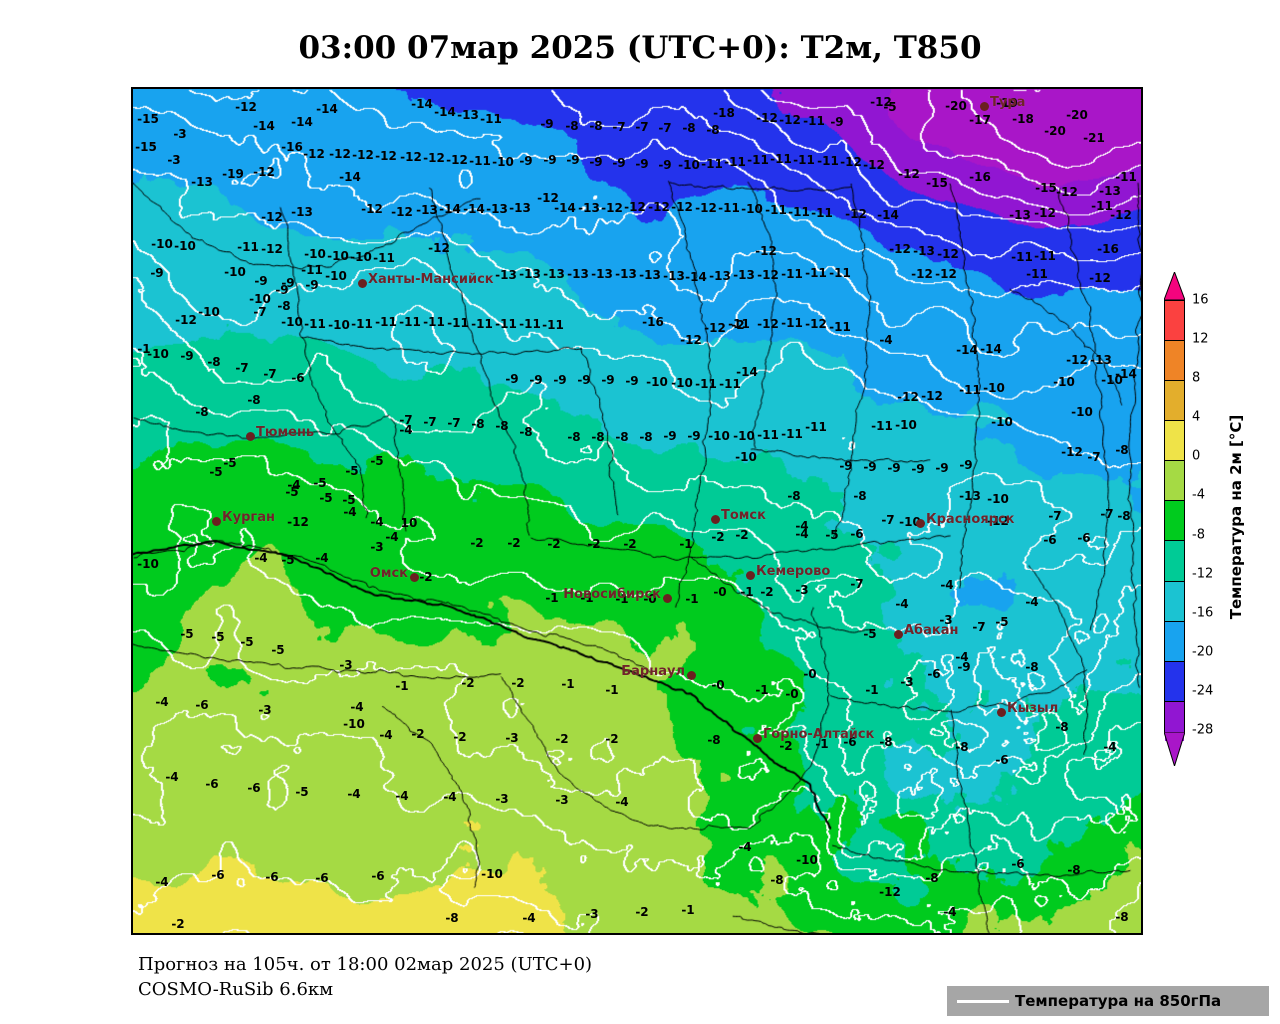 The image size is (1280, 1024). What do you see at coordinates (431, 279) in the screenshot?
I see `city-label: Ханты-Мансийск` at bounding box center [431, 279].